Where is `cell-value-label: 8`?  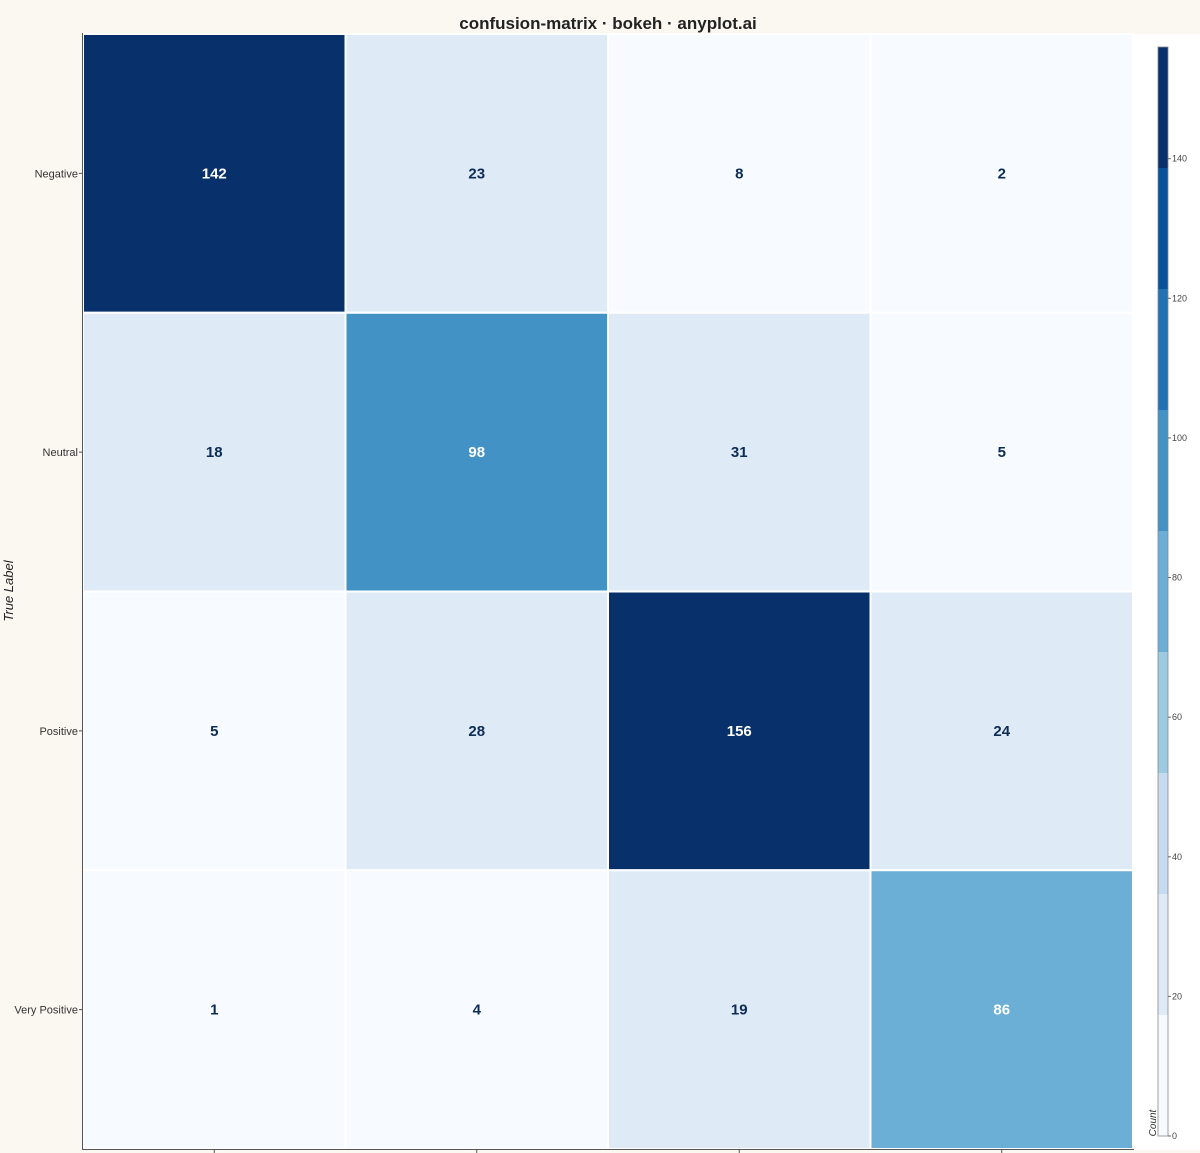
cell-value-label: 8 is located at coordinates (739, 173).